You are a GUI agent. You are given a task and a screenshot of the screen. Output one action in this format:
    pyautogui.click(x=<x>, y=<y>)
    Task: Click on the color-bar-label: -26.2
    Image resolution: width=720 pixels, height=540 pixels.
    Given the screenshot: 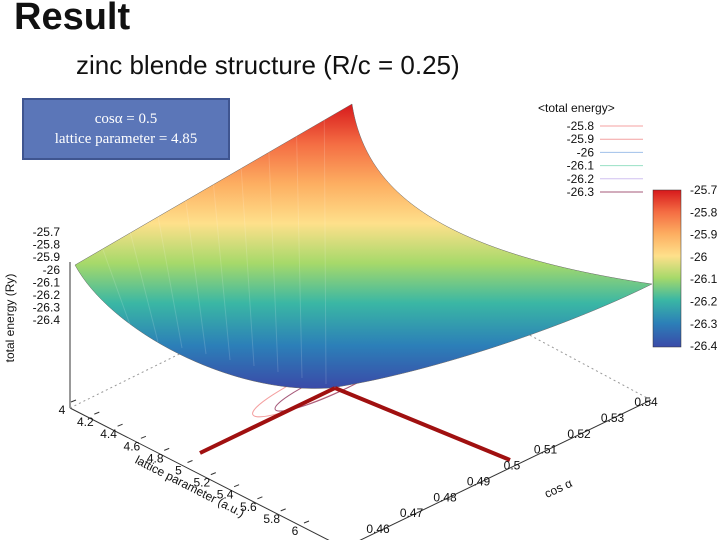 What is the action you would take?
    pyautogui.click(x=704, y=302)
    